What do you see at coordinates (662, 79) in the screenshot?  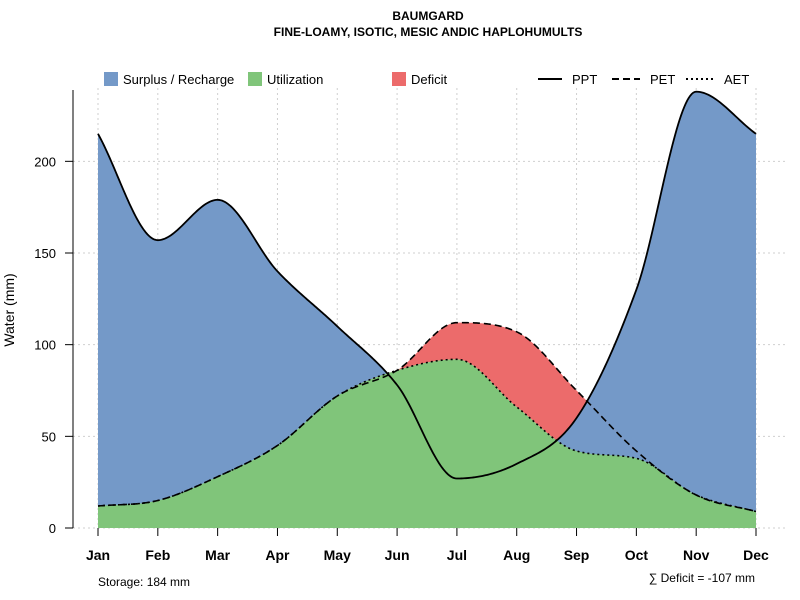 I see `legend-label-pet: PET` at bounding box center [662, 79].